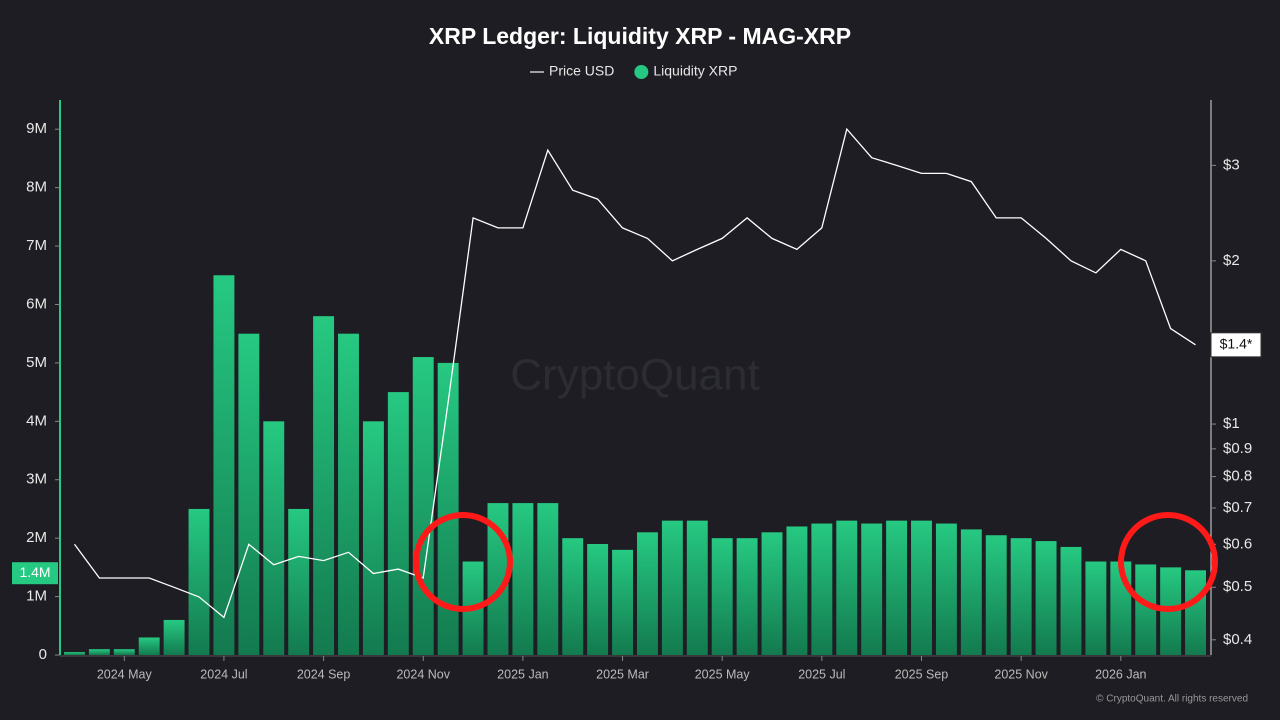  I want to click on watermark: CryptoQuant, so click(634, 375).